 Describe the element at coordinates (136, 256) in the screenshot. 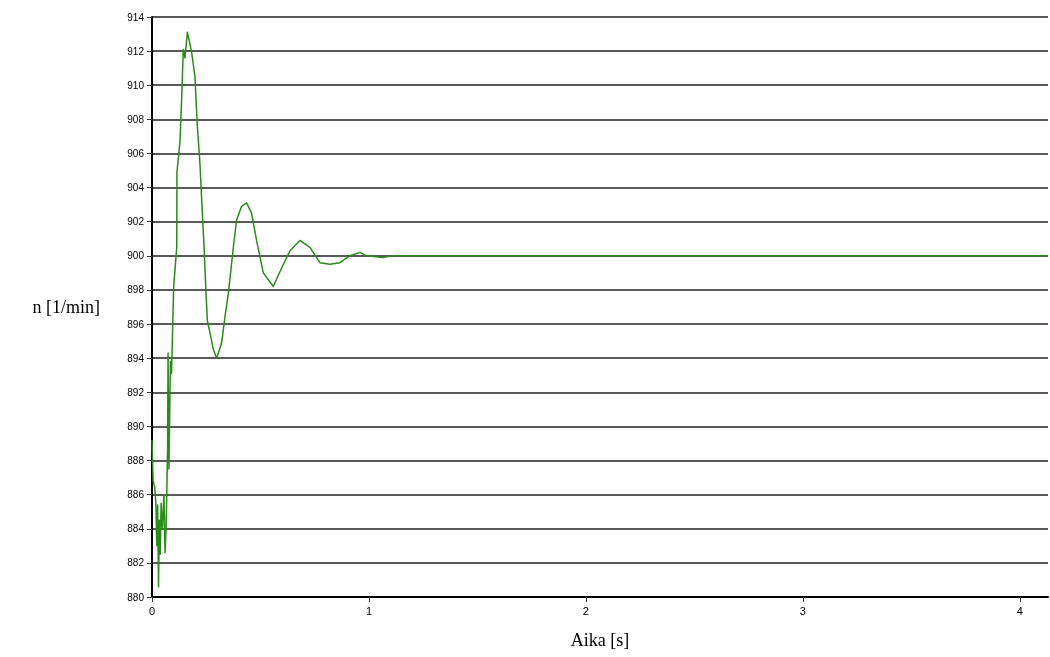

I see `y-tick-label: 900` at that location.